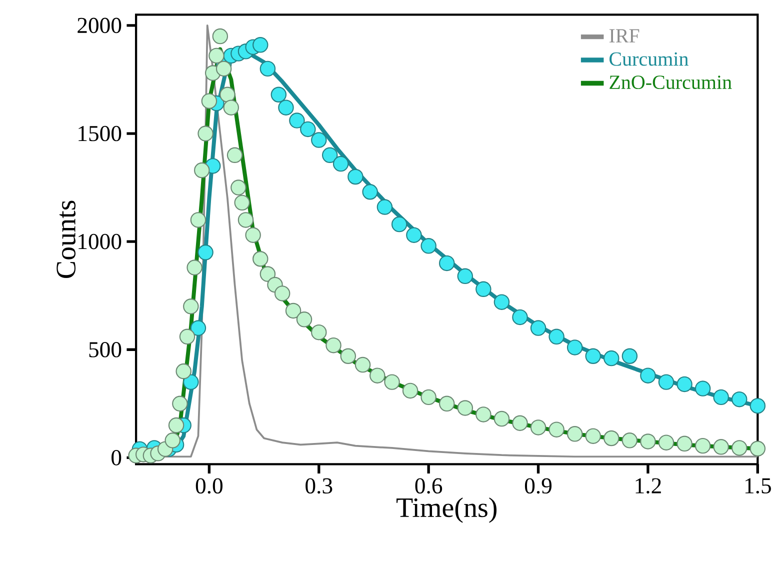 Image resolution: width=779 pixels, height=570 pixels. What do you see at coordinates (446, 511) in the screenshot?
I see `x-axis-title: Time(ns)` at bounding box center [446, 511].